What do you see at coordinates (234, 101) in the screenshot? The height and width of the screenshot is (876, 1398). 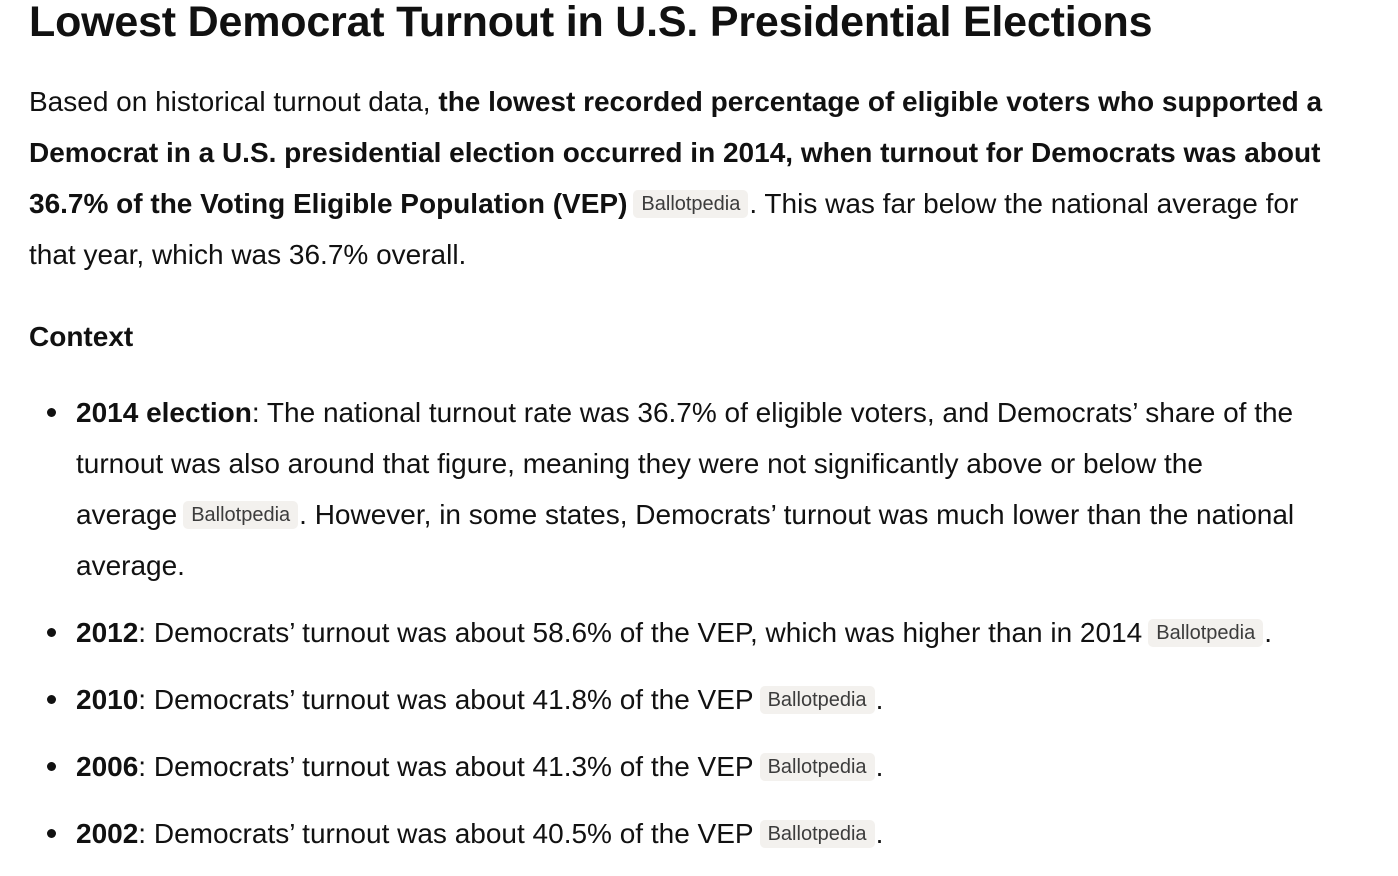 I see `intro-text: Based on historical turnout data,` at bounding box center [234, 101].